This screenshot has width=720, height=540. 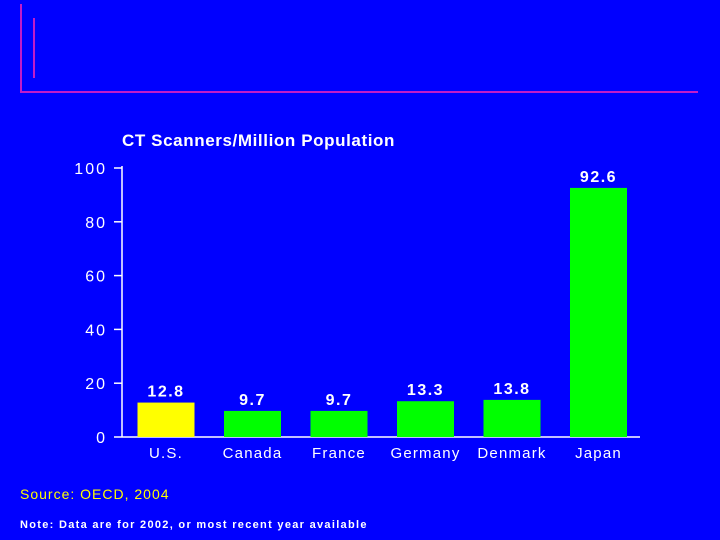 What do you see at coordinates (598, 453) in the screenshot?
I see `category-label: Japan` at bounding box center [598, 453].